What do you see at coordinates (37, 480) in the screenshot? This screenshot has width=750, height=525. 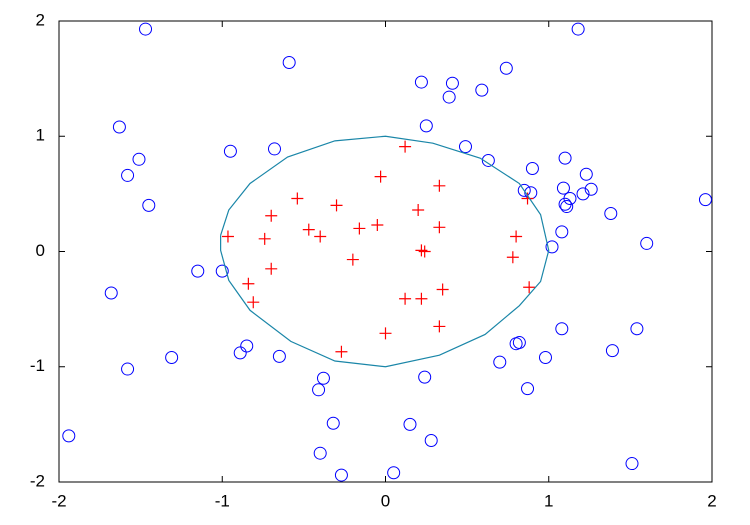 I see `y-tick-label: -2` at bounding box center [37, 480].